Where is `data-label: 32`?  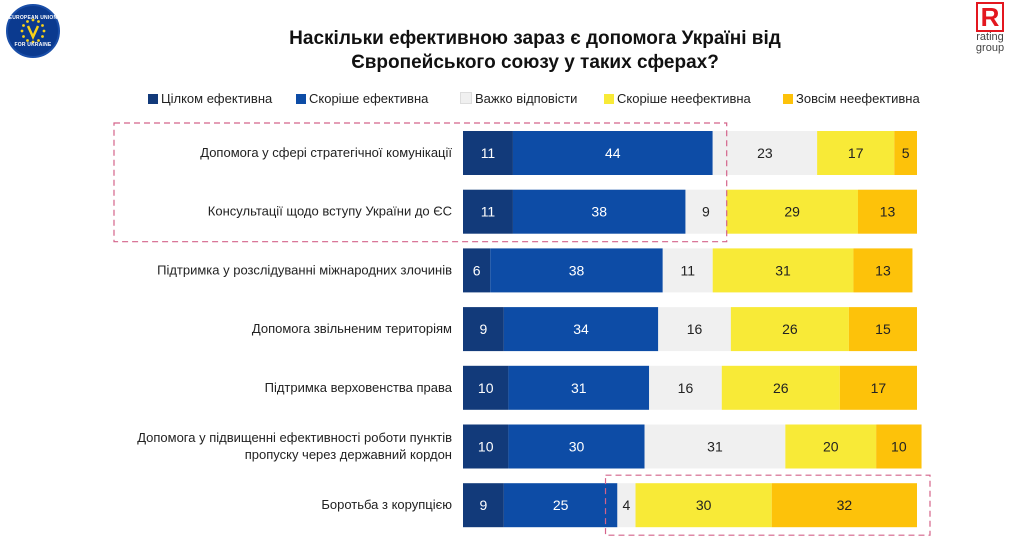
data-label: 32 is located at coordinates (845, 505).